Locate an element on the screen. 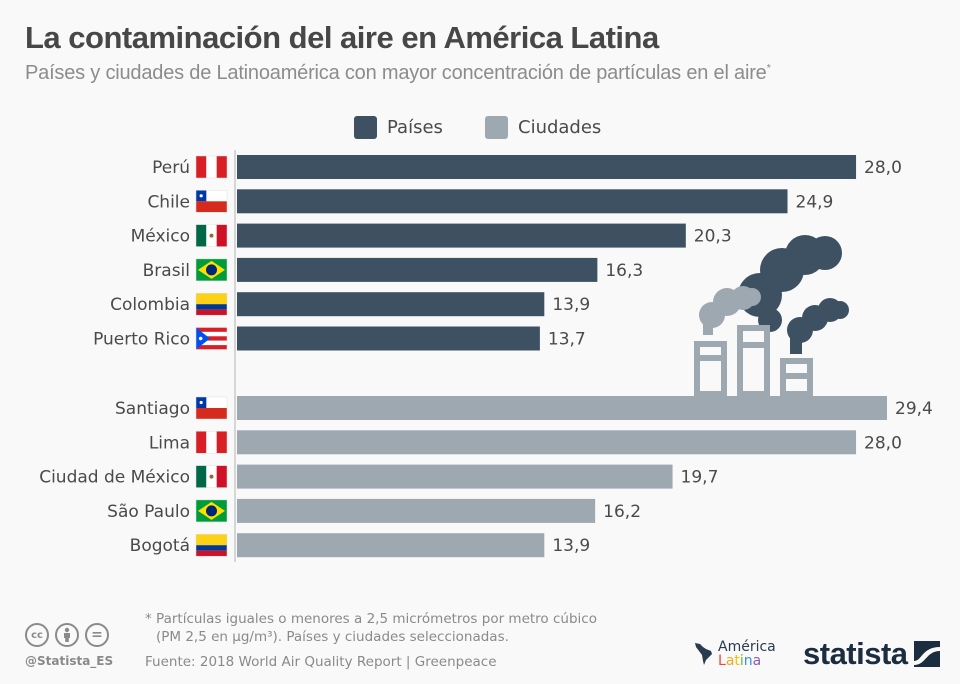 The height and width of the screenshot is (684, 960). bar-row: 13,9 Colombia is located at coordinates (350, 304).